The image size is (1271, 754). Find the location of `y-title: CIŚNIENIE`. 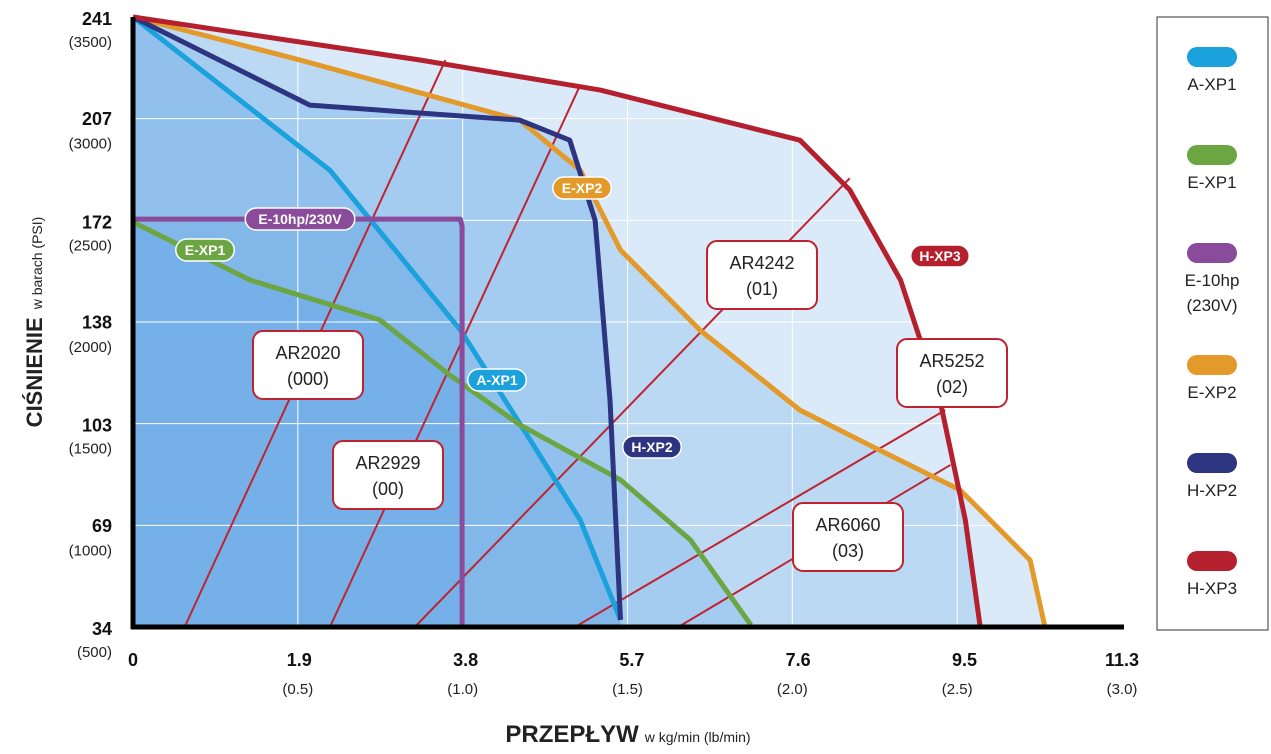

y-title: CIŚNIENIE is located at coordinates (34, 372).